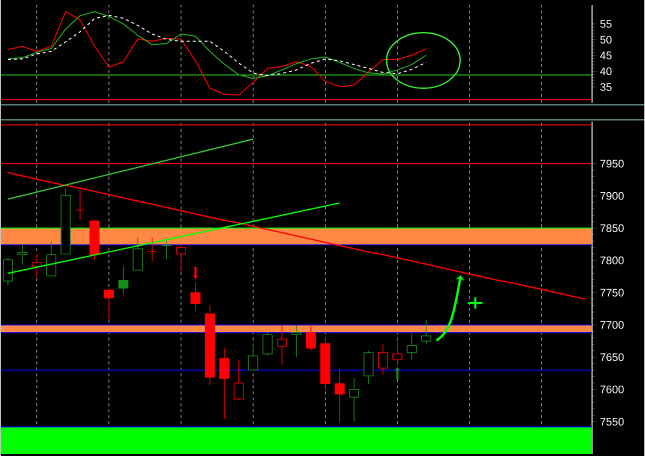 This screenshot has width=645, height=465. I want to click on line-series, so click(217, 53).